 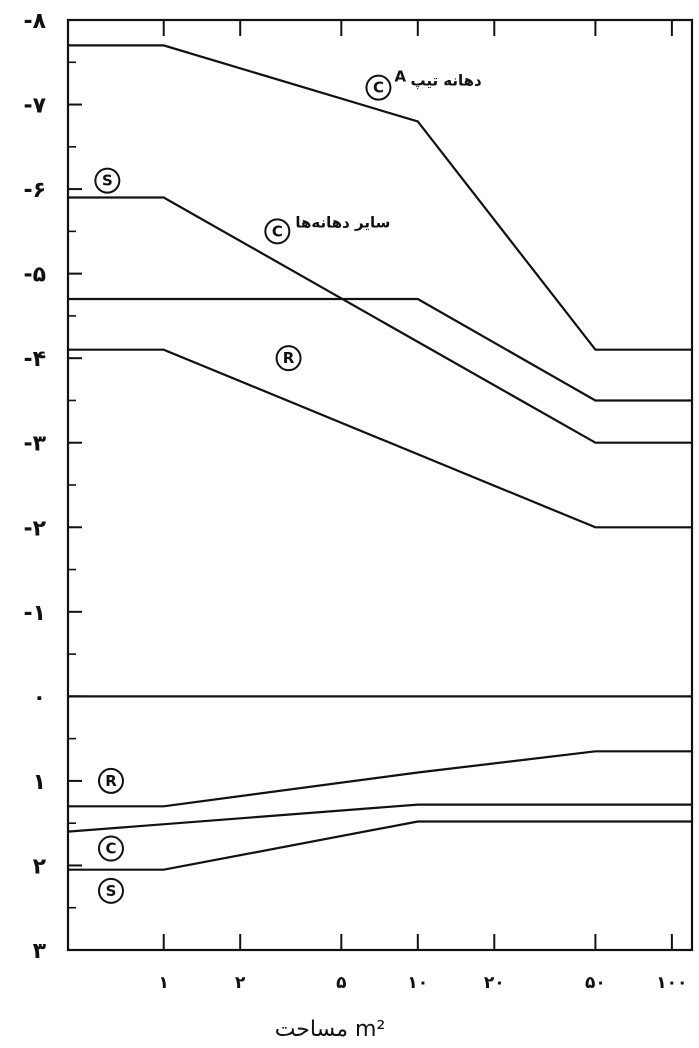 I want to click on y-tick-label: -۴, so click(x=34, y=359).